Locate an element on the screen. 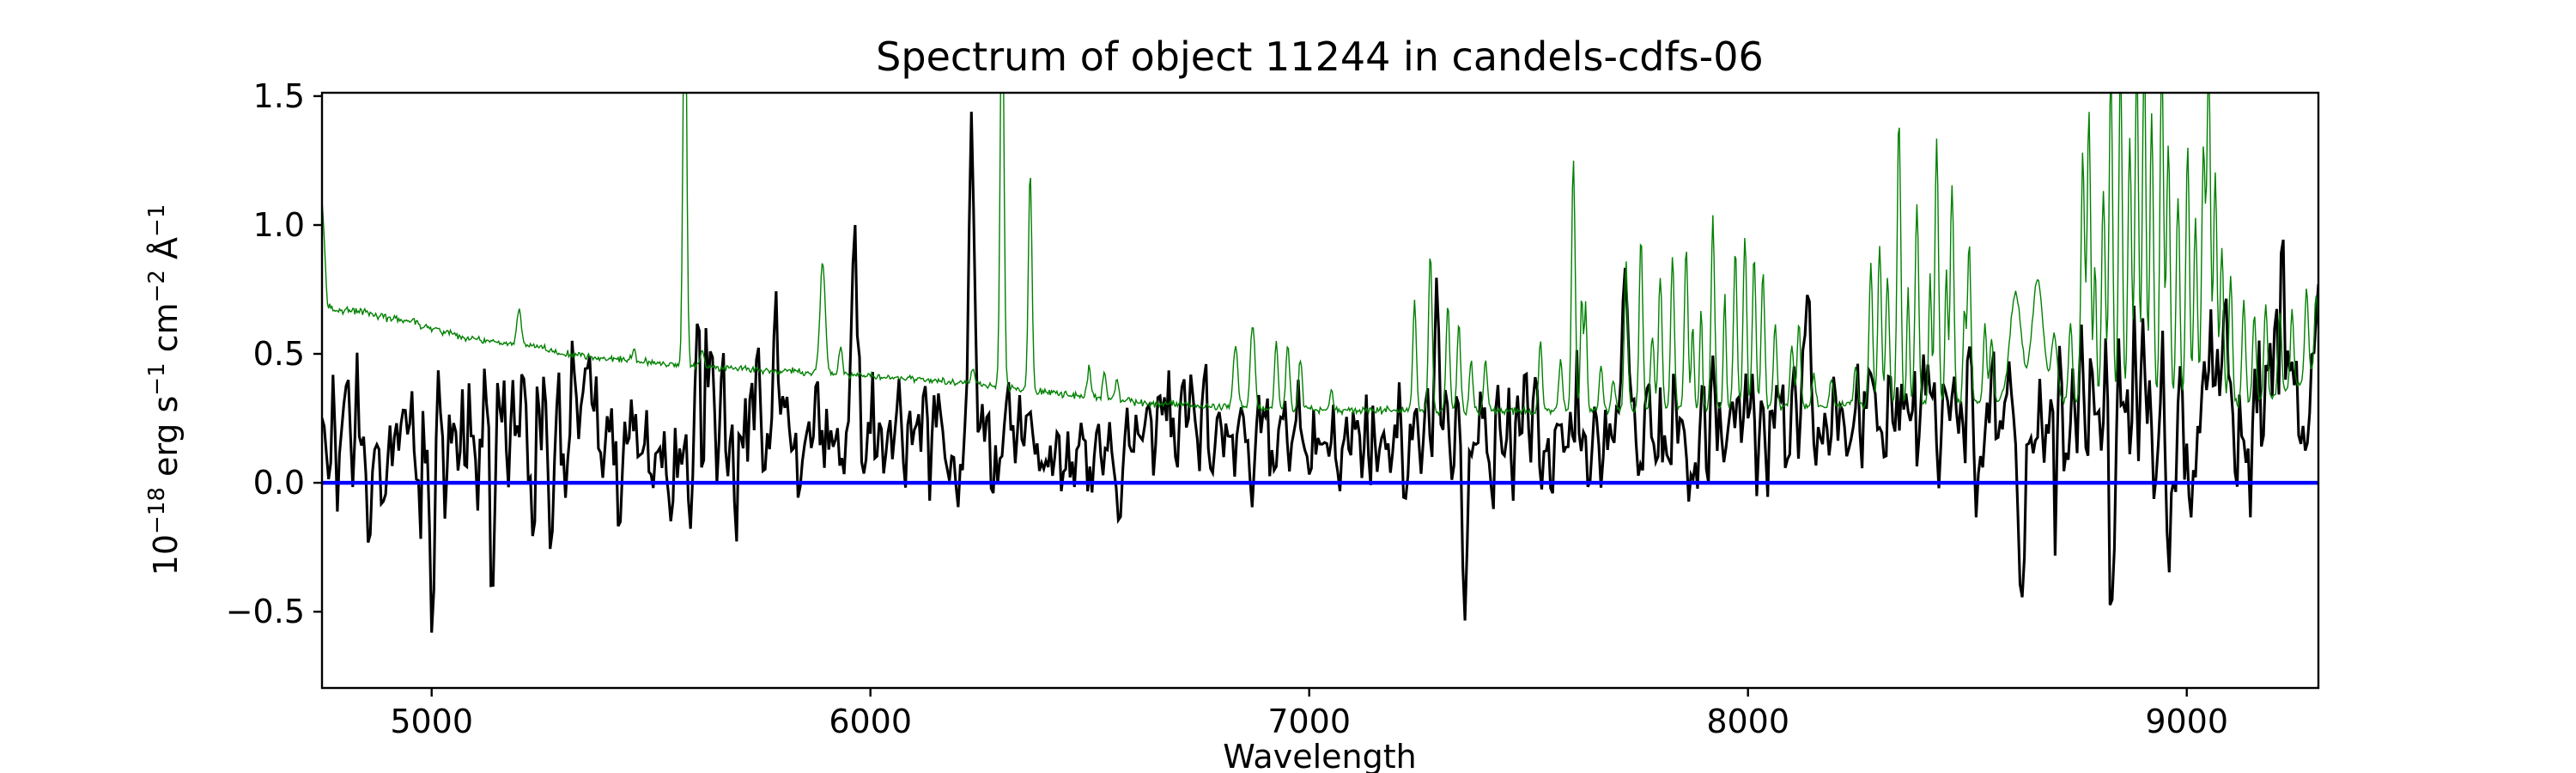 This screenshot has width=2576, height=773. y-axis-label: 10−18 erg s−1 cm−2 Å−1 is located at coordinates (164, 390).